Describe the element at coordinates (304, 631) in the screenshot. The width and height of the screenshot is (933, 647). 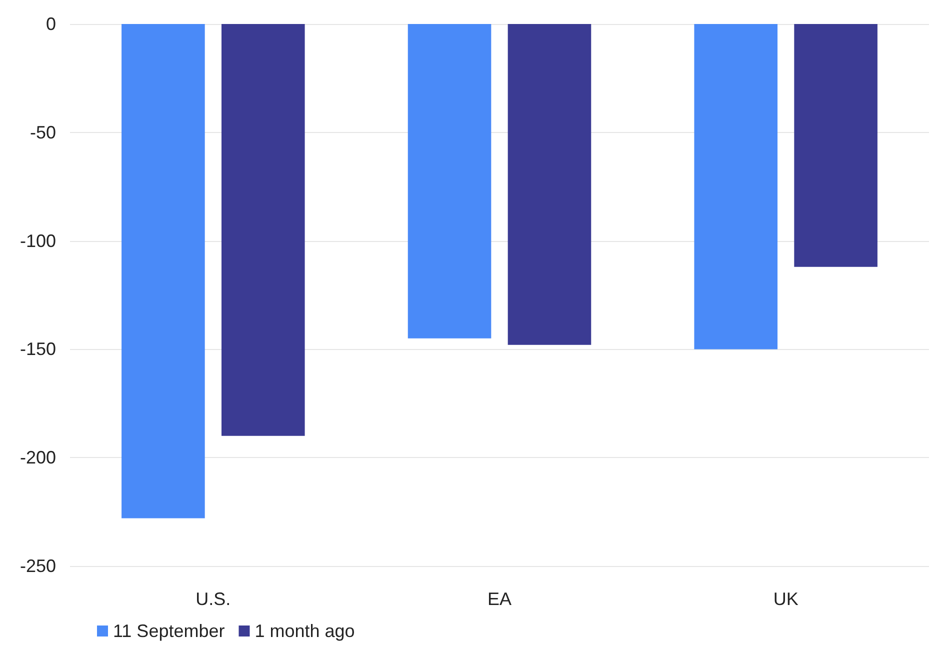
I see `legend-label: 1 month ago` at that location.